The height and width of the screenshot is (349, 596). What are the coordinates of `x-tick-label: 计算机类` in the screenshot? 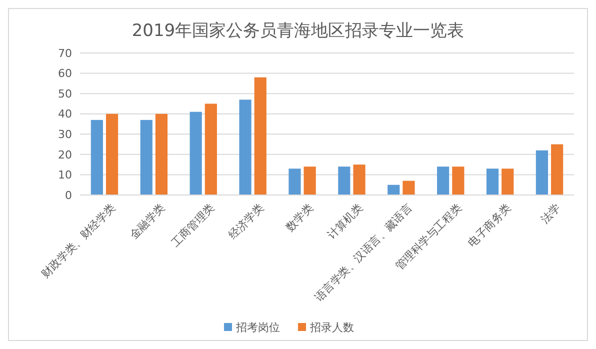 It's located at (345, 221).